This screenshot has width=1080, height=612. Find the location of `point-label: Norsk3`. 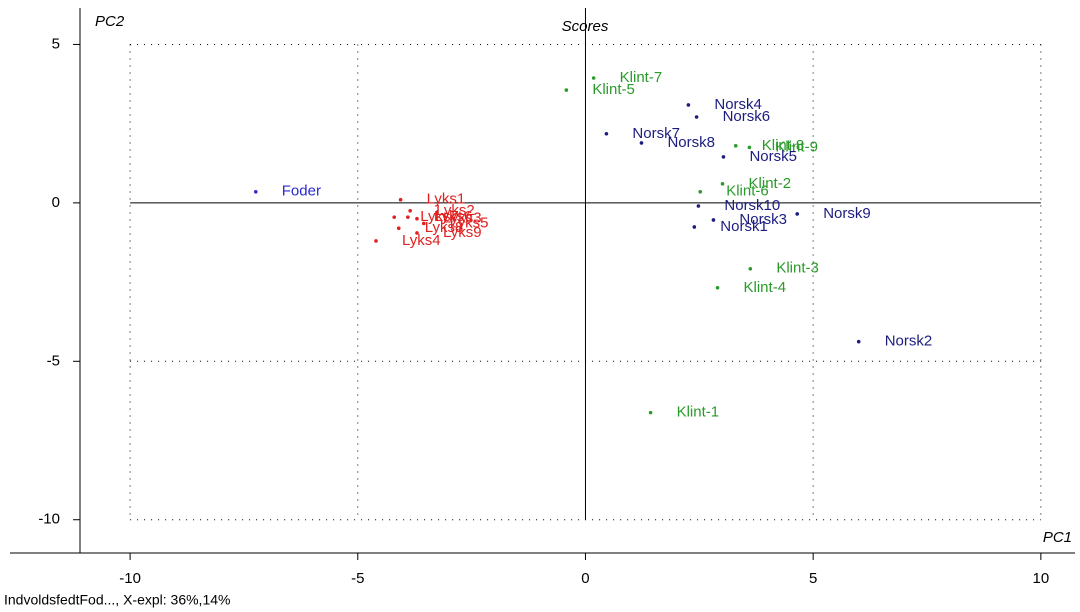

point-label: Norsk3 is located at coordinates (763, 219).